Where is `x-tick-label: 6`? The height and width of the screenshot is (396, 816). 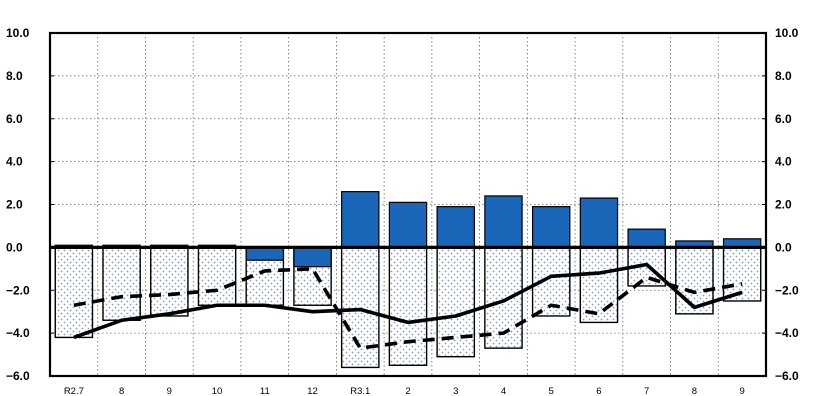 x-tick-label: 6 is located at coordinates (598, 391).